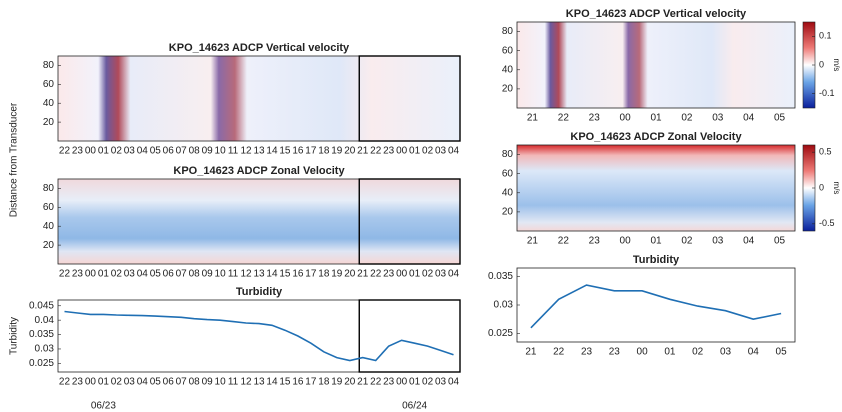 Image resolution: width=842 pixels, height=412 pixels. Describe the element at coordinates (246, 151) in the screenshot. I see `x-tick-label: 12` at that location.